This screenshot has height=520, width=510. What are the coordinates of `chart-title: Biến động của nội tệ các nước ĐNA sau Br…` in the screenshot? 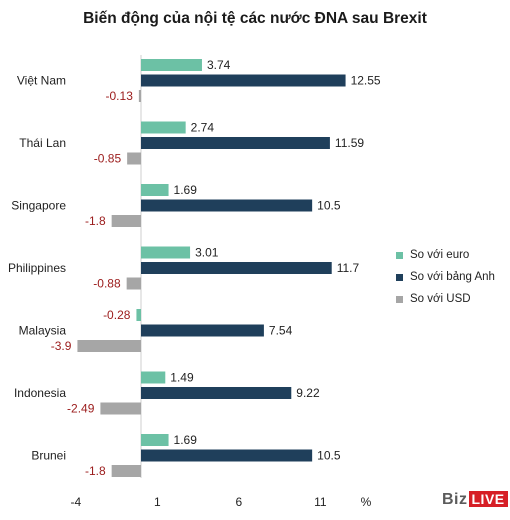 It's located at (255, 18).